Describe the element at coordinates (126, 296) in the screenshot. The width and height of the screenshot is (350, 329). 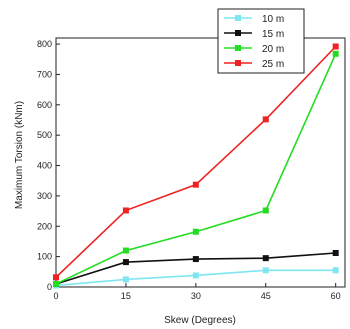
I see `x-tick-label: 15` at that location.